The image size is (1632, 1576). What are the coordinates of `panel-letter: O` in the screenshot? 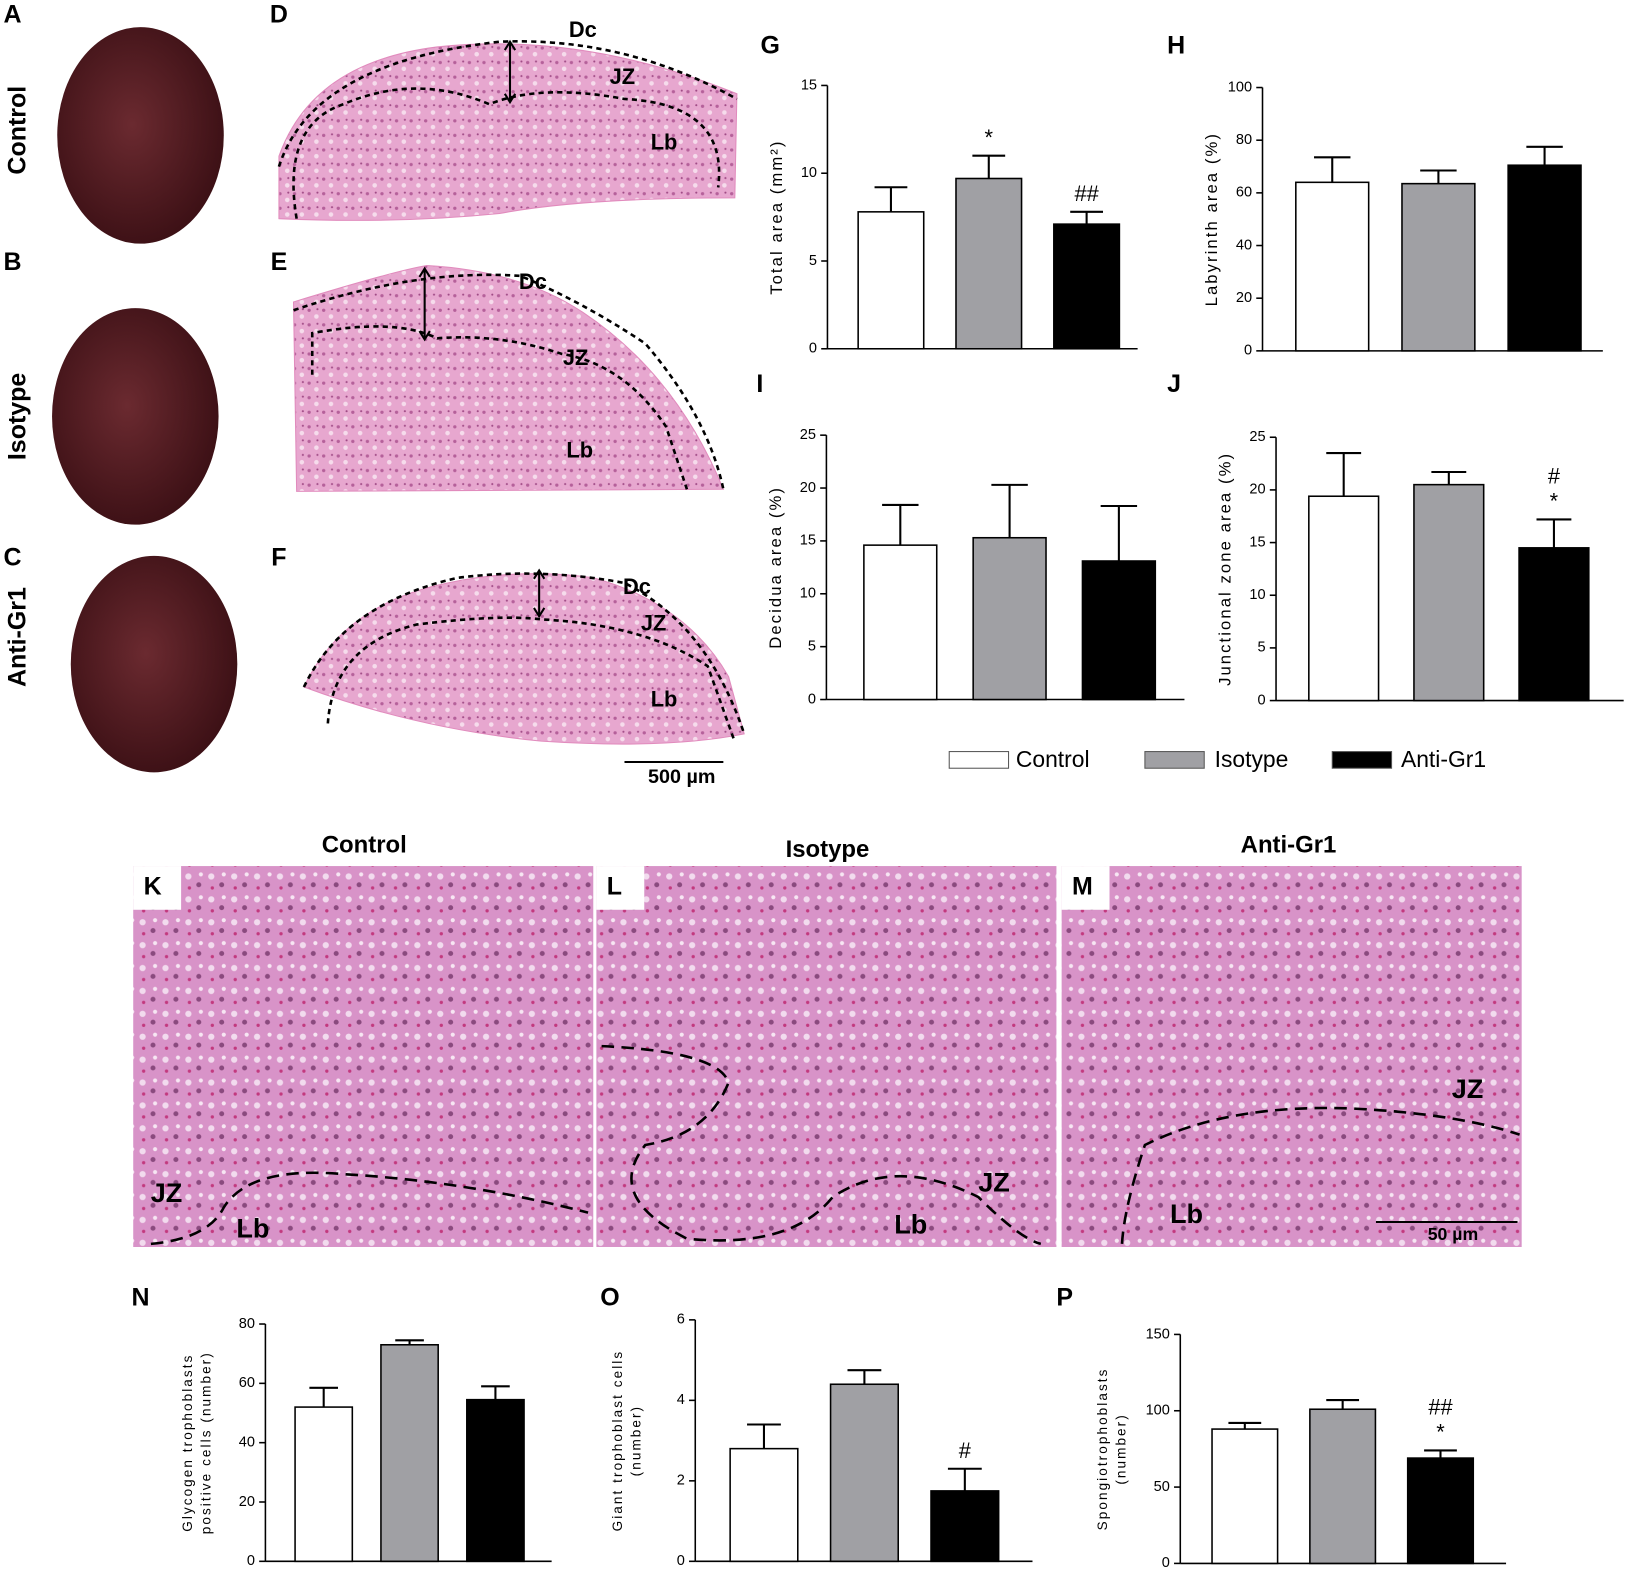 It's located at (609, 1298).